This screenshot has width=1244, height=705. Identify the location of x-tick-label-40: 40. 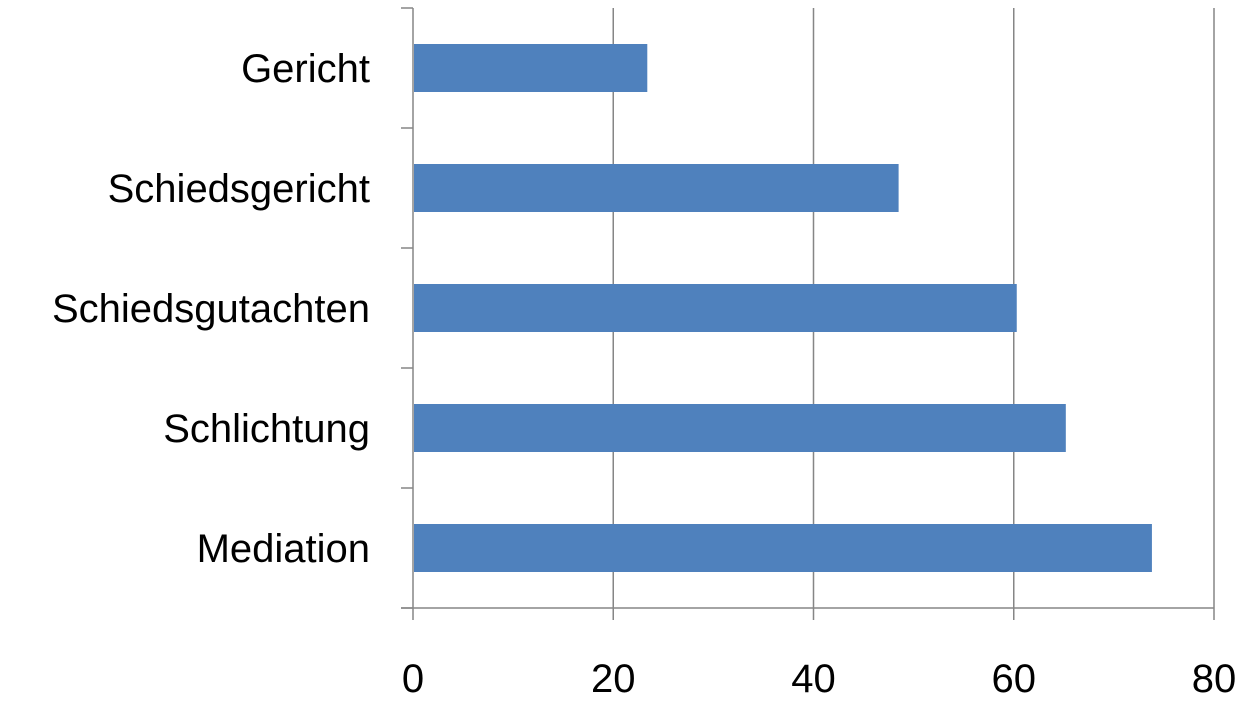
(813, 679).